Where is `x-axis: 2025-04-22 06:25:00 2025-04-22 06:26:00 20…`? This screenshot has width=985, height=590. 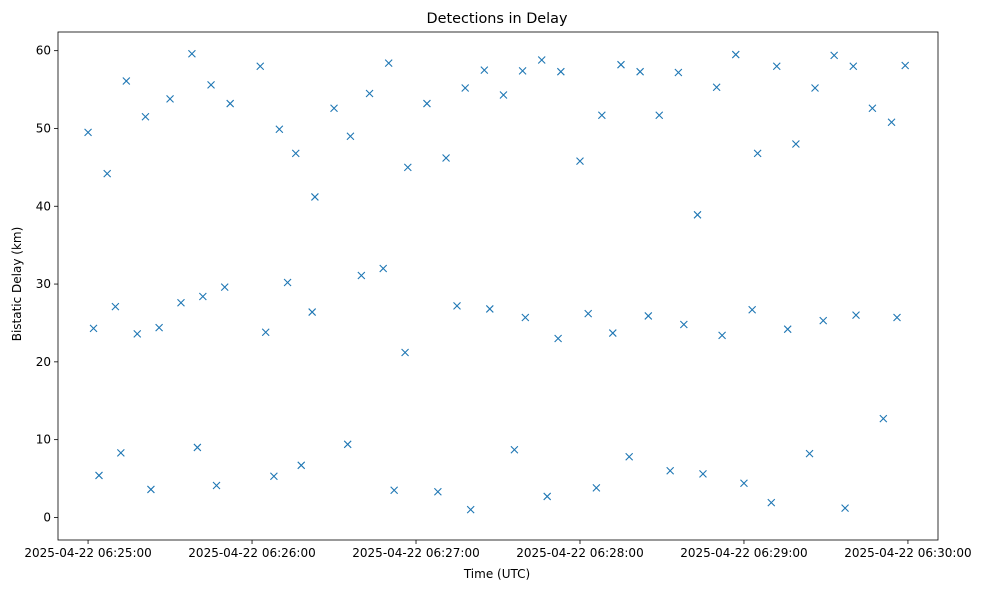 x-axis: 2025-04-22 06:25:00 2025-04-22 06:26:00 20… is located at coordinates (498, 550).